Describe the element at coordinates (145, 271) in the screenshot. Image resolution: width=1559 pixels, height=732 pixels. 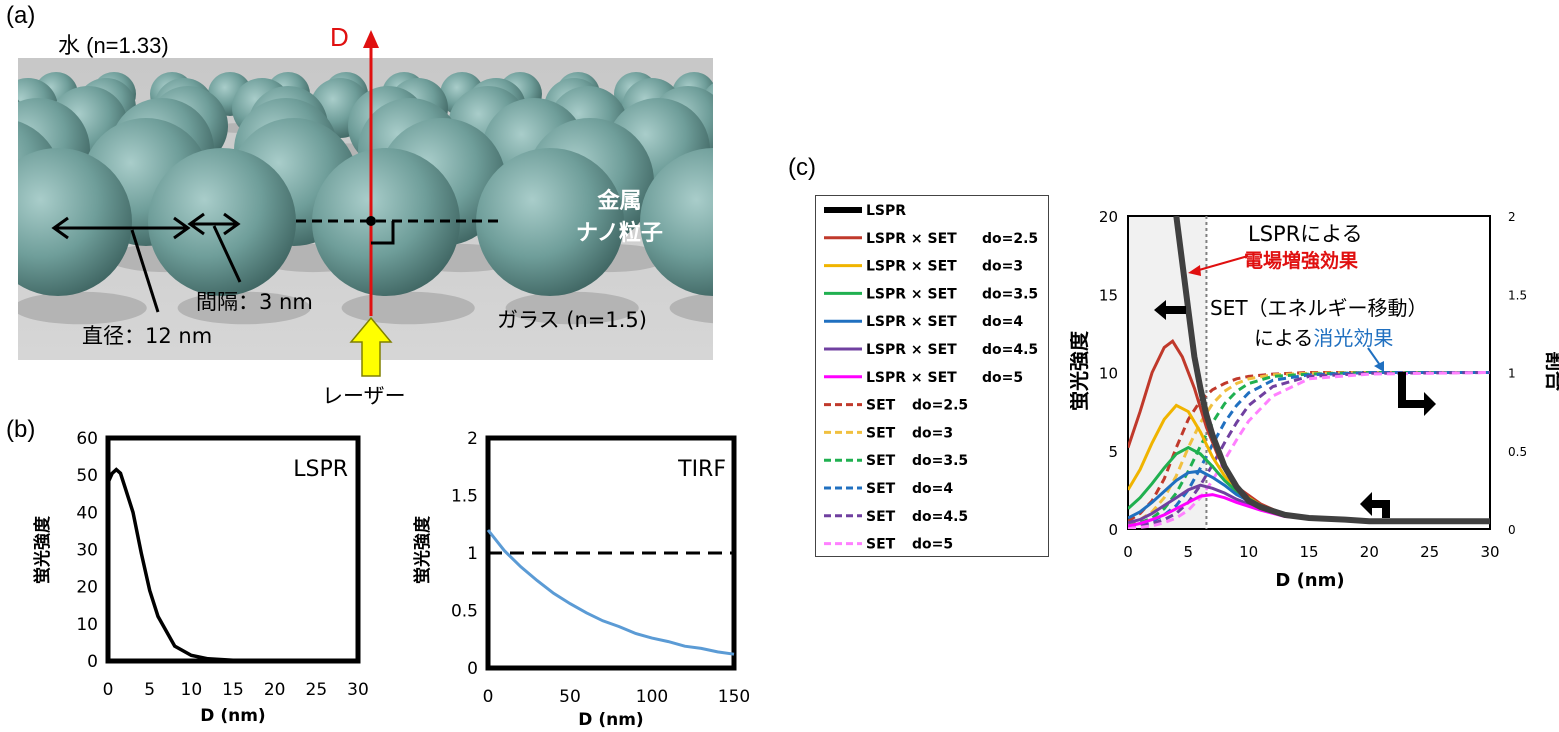
I see `diameter-leader` at that location.